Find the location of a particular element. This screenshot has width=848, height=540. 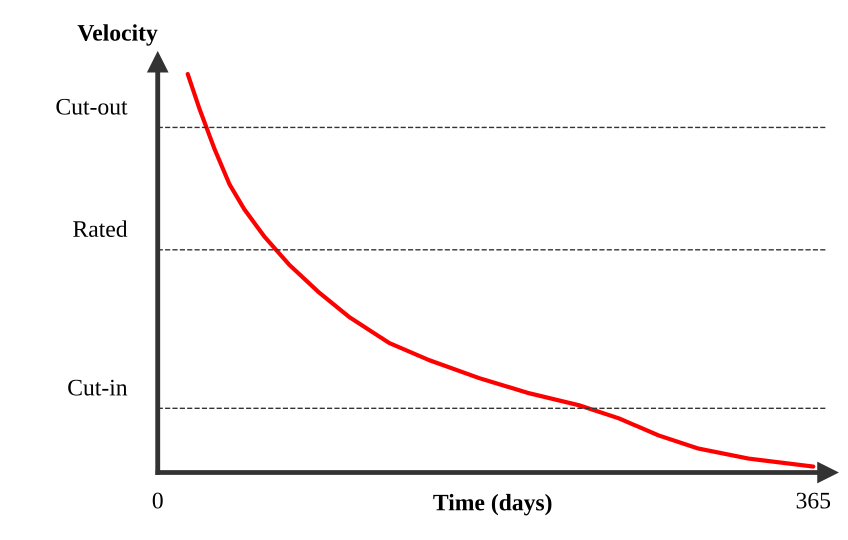

x-tick-label: 0 is located at coordinates (157, 500).